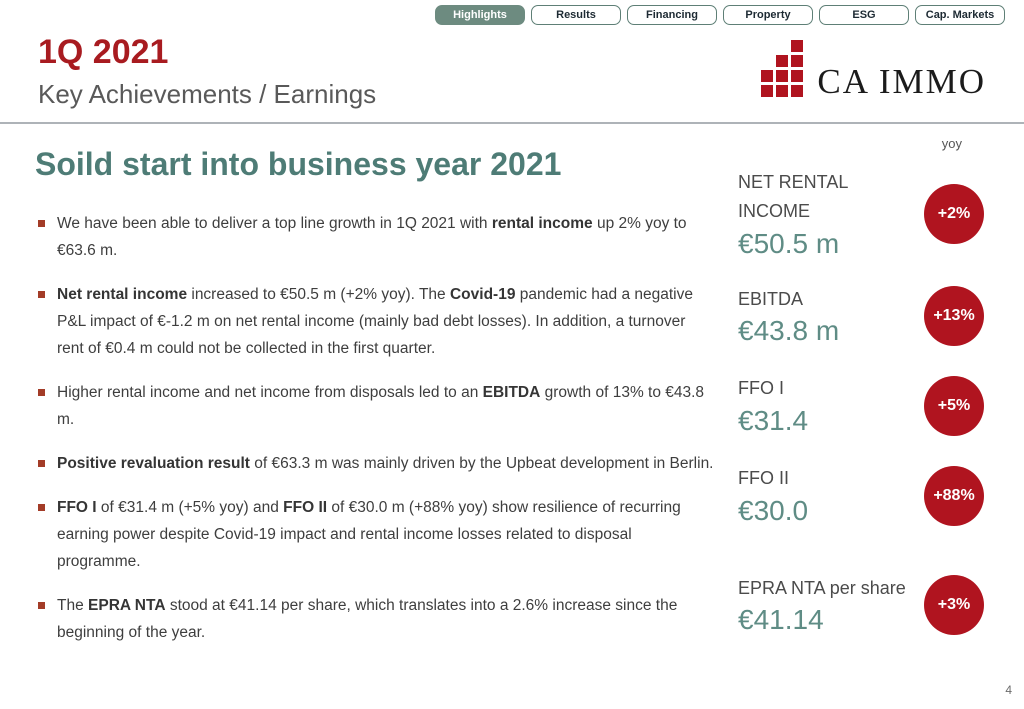 This screenshot has width=1024, height=709. What do you see at coordinates (771, 298) in the screenshot?
I see `kpi-label: EBITDA` at bounding box center [771, 298].